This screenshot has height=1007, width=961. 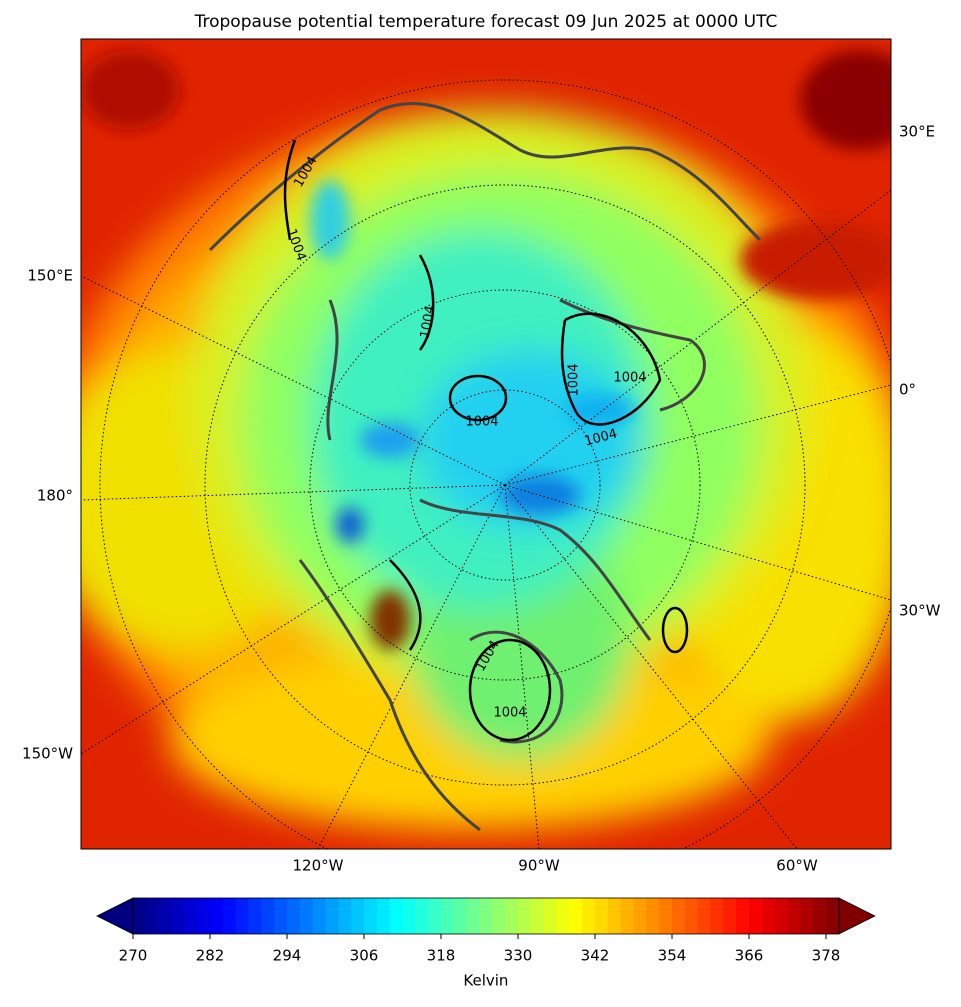 What do you see at coordinates (364, 956) in the screenshot?
I see `colorbar-tick-label: 306` at bounding box center [364, 956].